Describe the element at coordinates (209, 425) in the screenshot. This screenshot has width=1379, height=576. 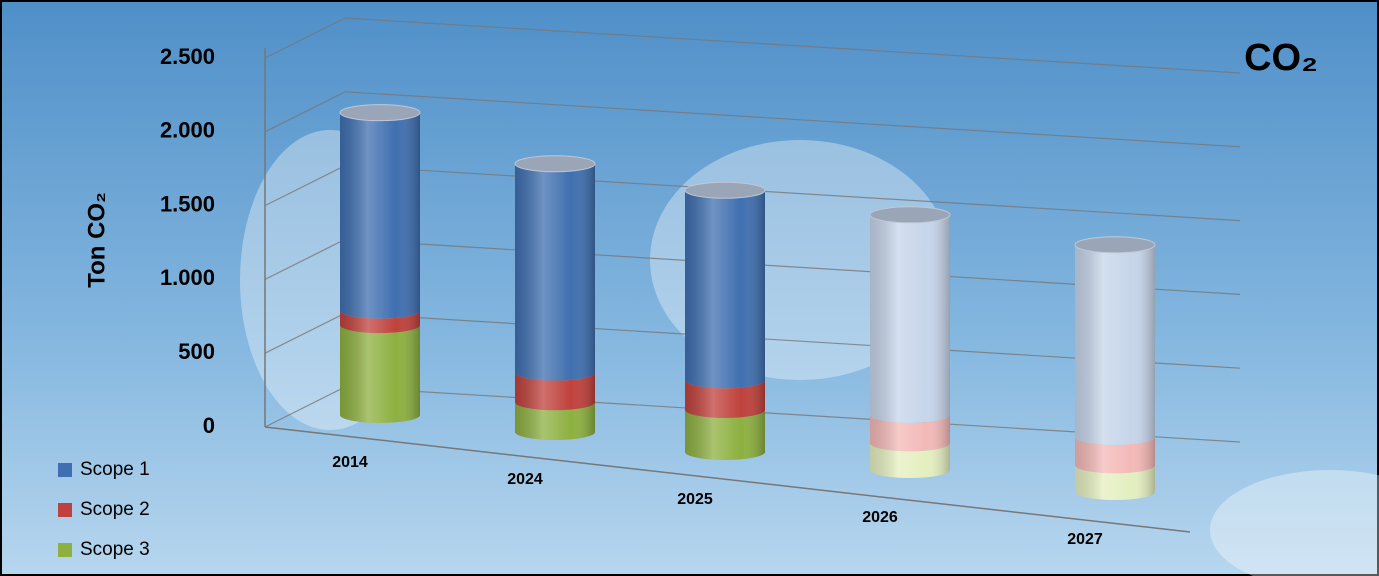
I see `y-tick-label: 0` at that location.